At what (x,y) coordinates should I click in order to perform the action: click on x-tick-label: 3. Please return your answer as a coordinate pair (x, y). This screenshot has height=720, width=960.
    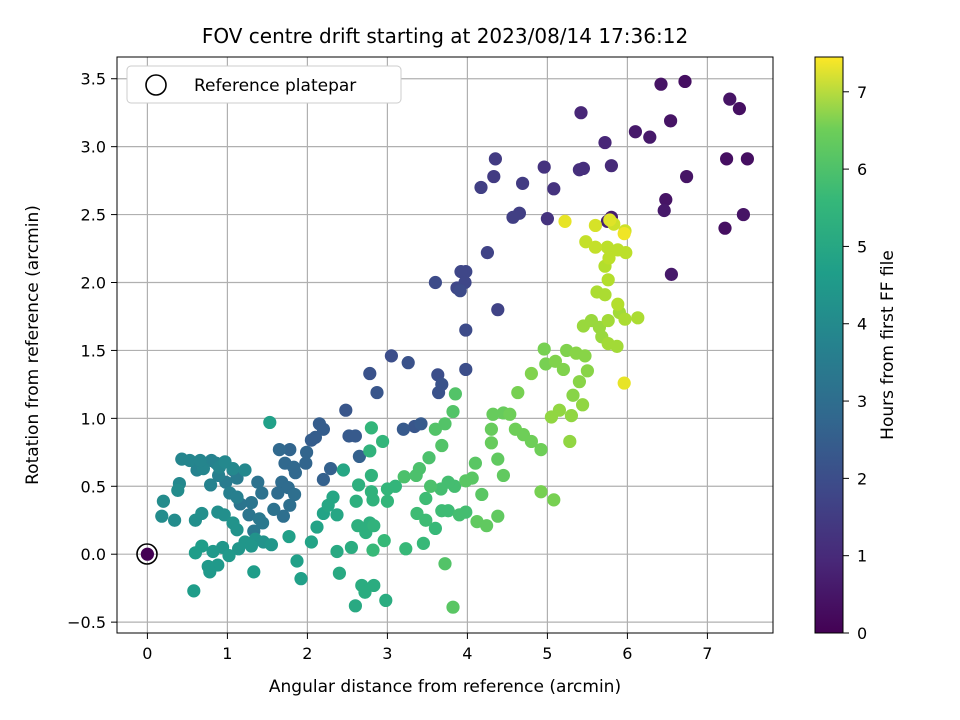
    Looking at the image, I should click on (387, 653).